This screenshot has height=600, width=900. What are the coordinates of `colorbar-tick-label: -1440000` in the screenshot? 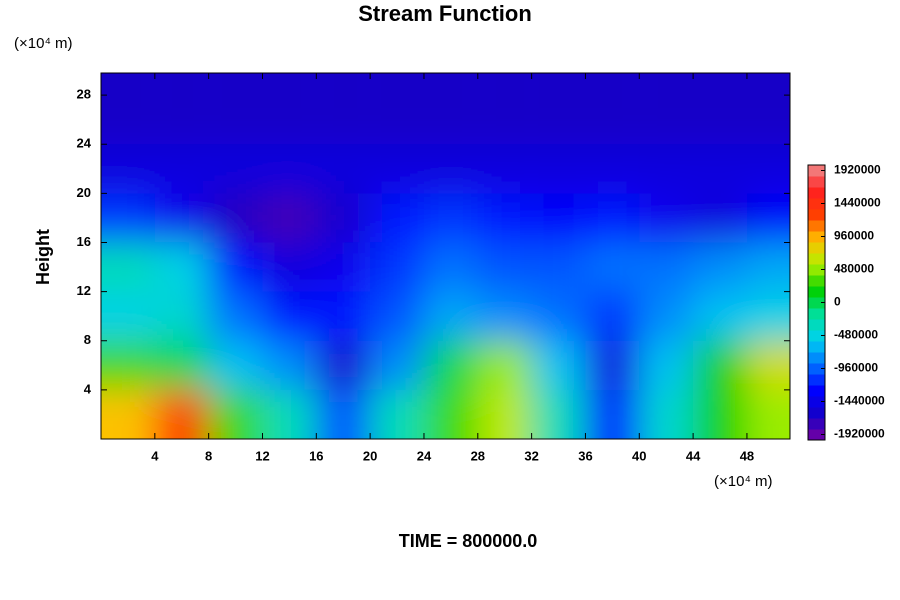 It's located at (859, 401).